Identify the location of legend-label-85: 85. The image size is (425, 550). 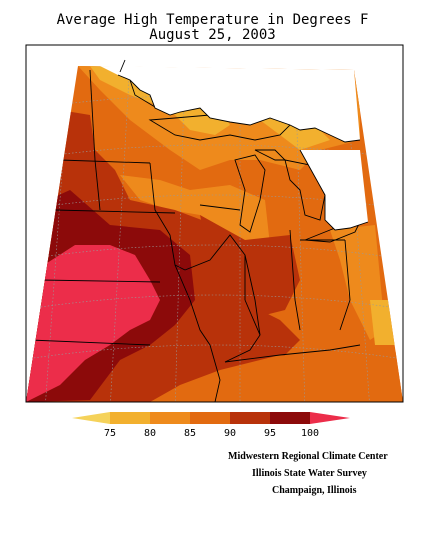
(190, 433).